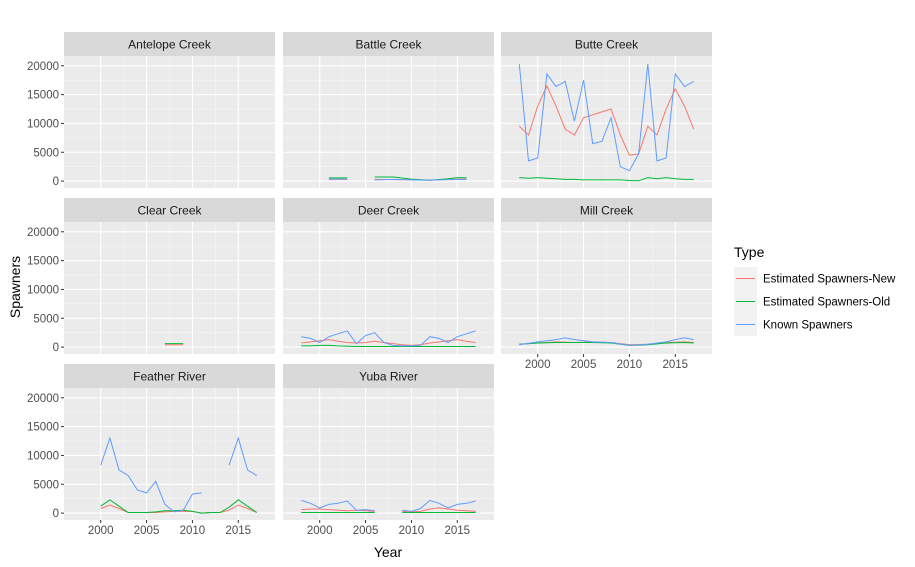  What do you see at coordinates (169, 110) in the screenshot?
I see `panel-antelope-creek: Antelope Creek` at bounding box center [169, 110].